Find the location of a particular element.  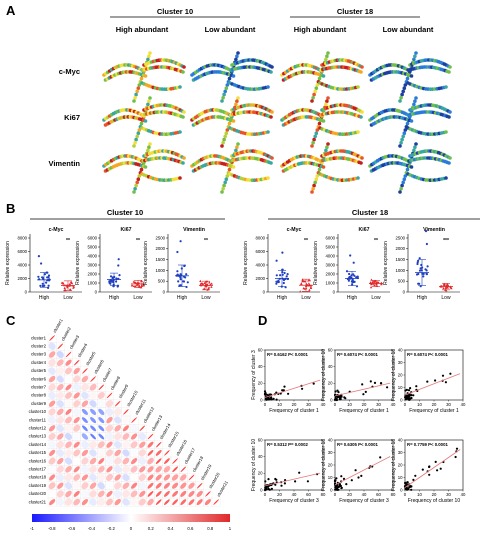

significance-mark: ** is located at coordinates (68, 241).